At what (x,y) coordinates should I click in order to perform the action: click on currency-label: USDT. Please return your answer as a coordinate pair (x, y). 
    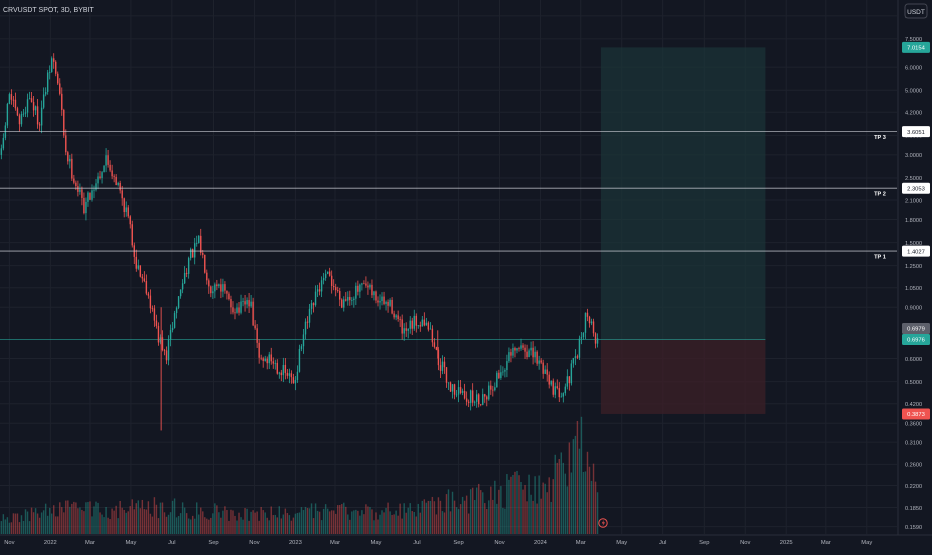
    Looking at the image, I should click on (916, 12).